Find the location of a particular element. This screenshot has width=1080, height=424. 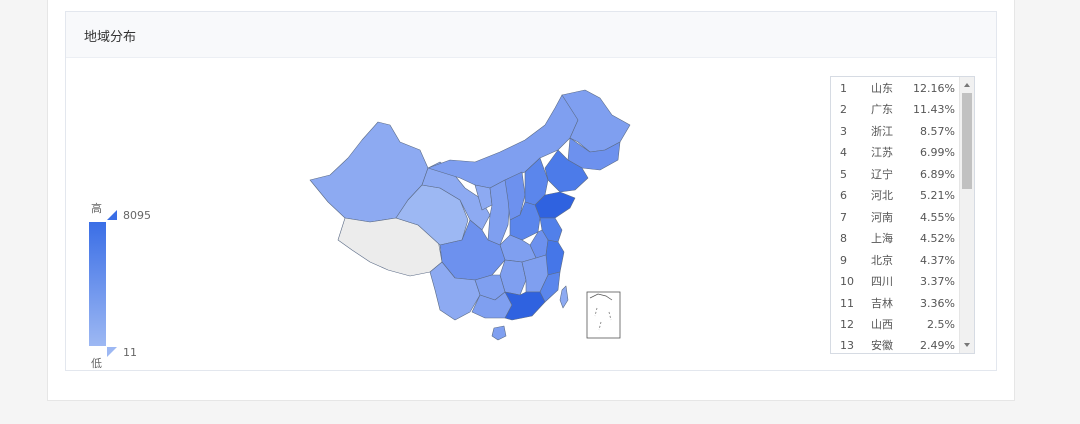

legend-max-handle is located at coordinates (112, 215).